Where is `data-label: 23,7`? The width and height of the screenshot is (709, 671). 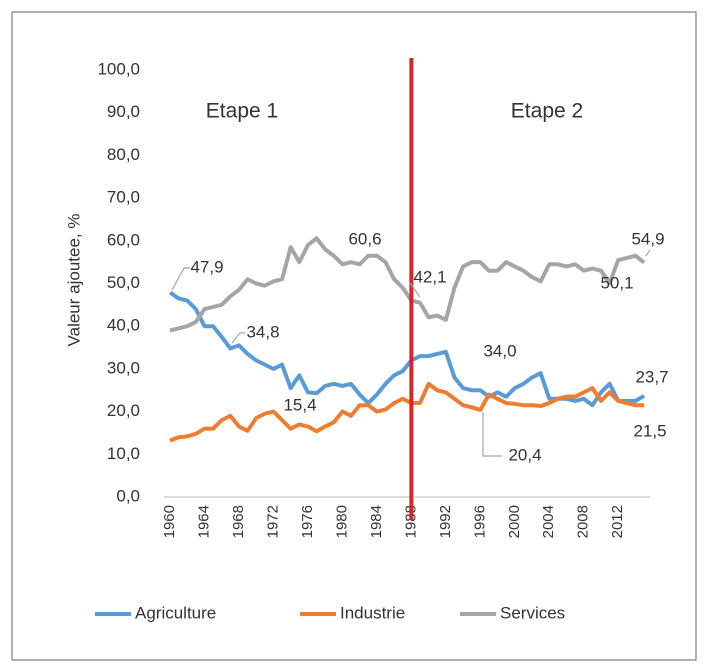
data-label: 23,7 is located at coordinates (651, 376).